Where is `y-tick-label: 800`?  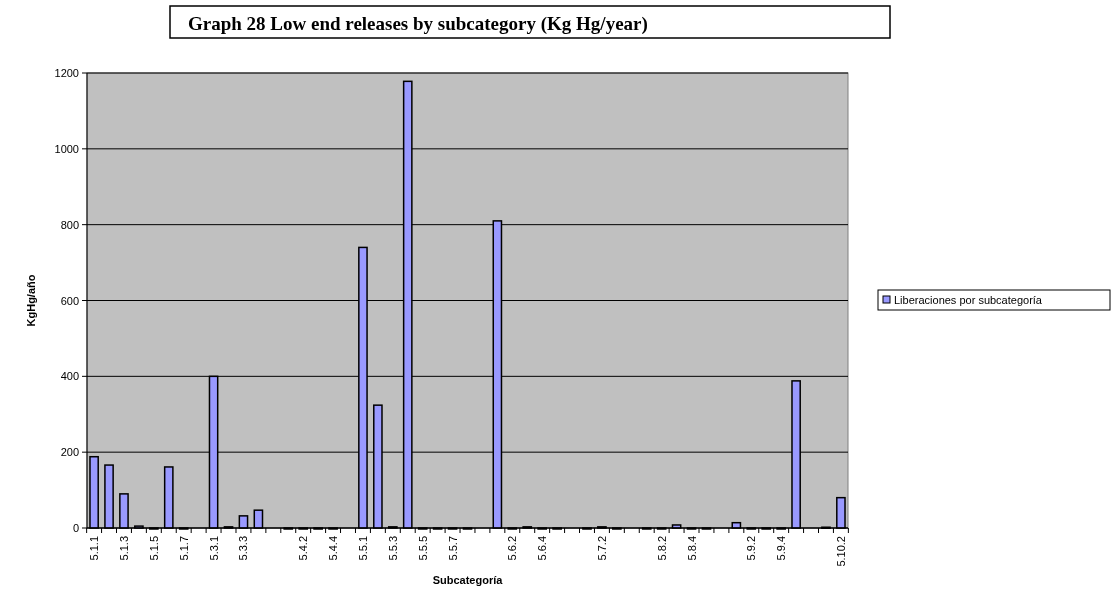 y-tick-label: 800 is located at coordinates (69, 224).